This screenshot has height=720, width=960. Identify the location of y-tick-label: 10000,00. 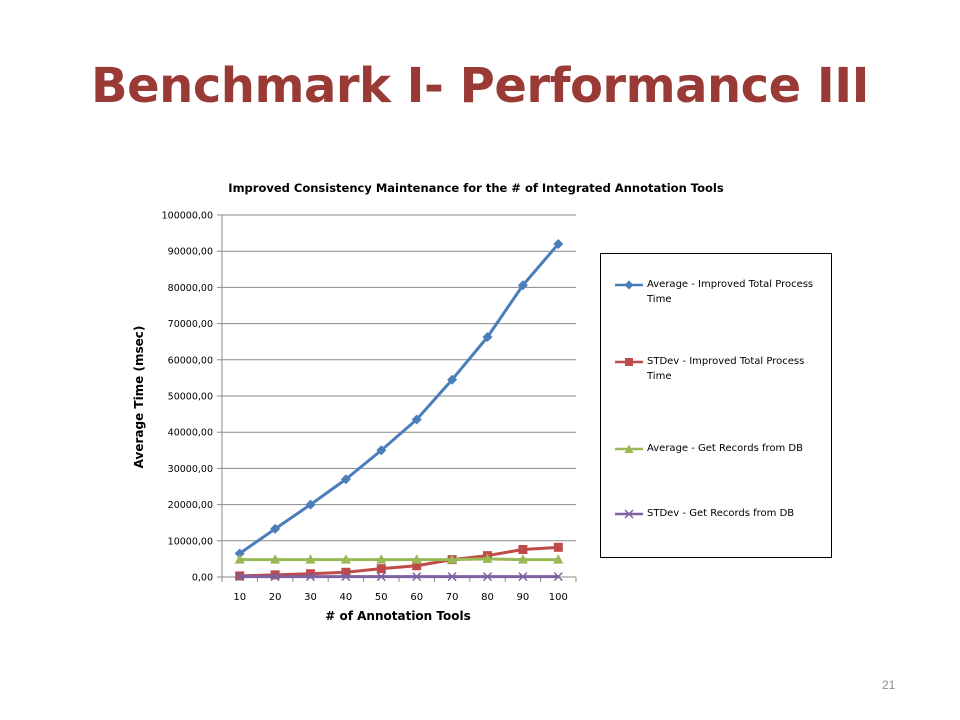
(190, 541).